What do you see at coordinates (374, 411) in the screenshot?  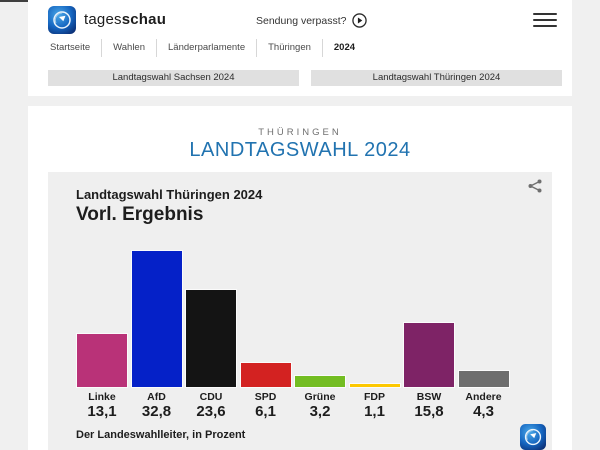 I see `bar-value-fdp: 1,1` at bounding box center [374, 411].